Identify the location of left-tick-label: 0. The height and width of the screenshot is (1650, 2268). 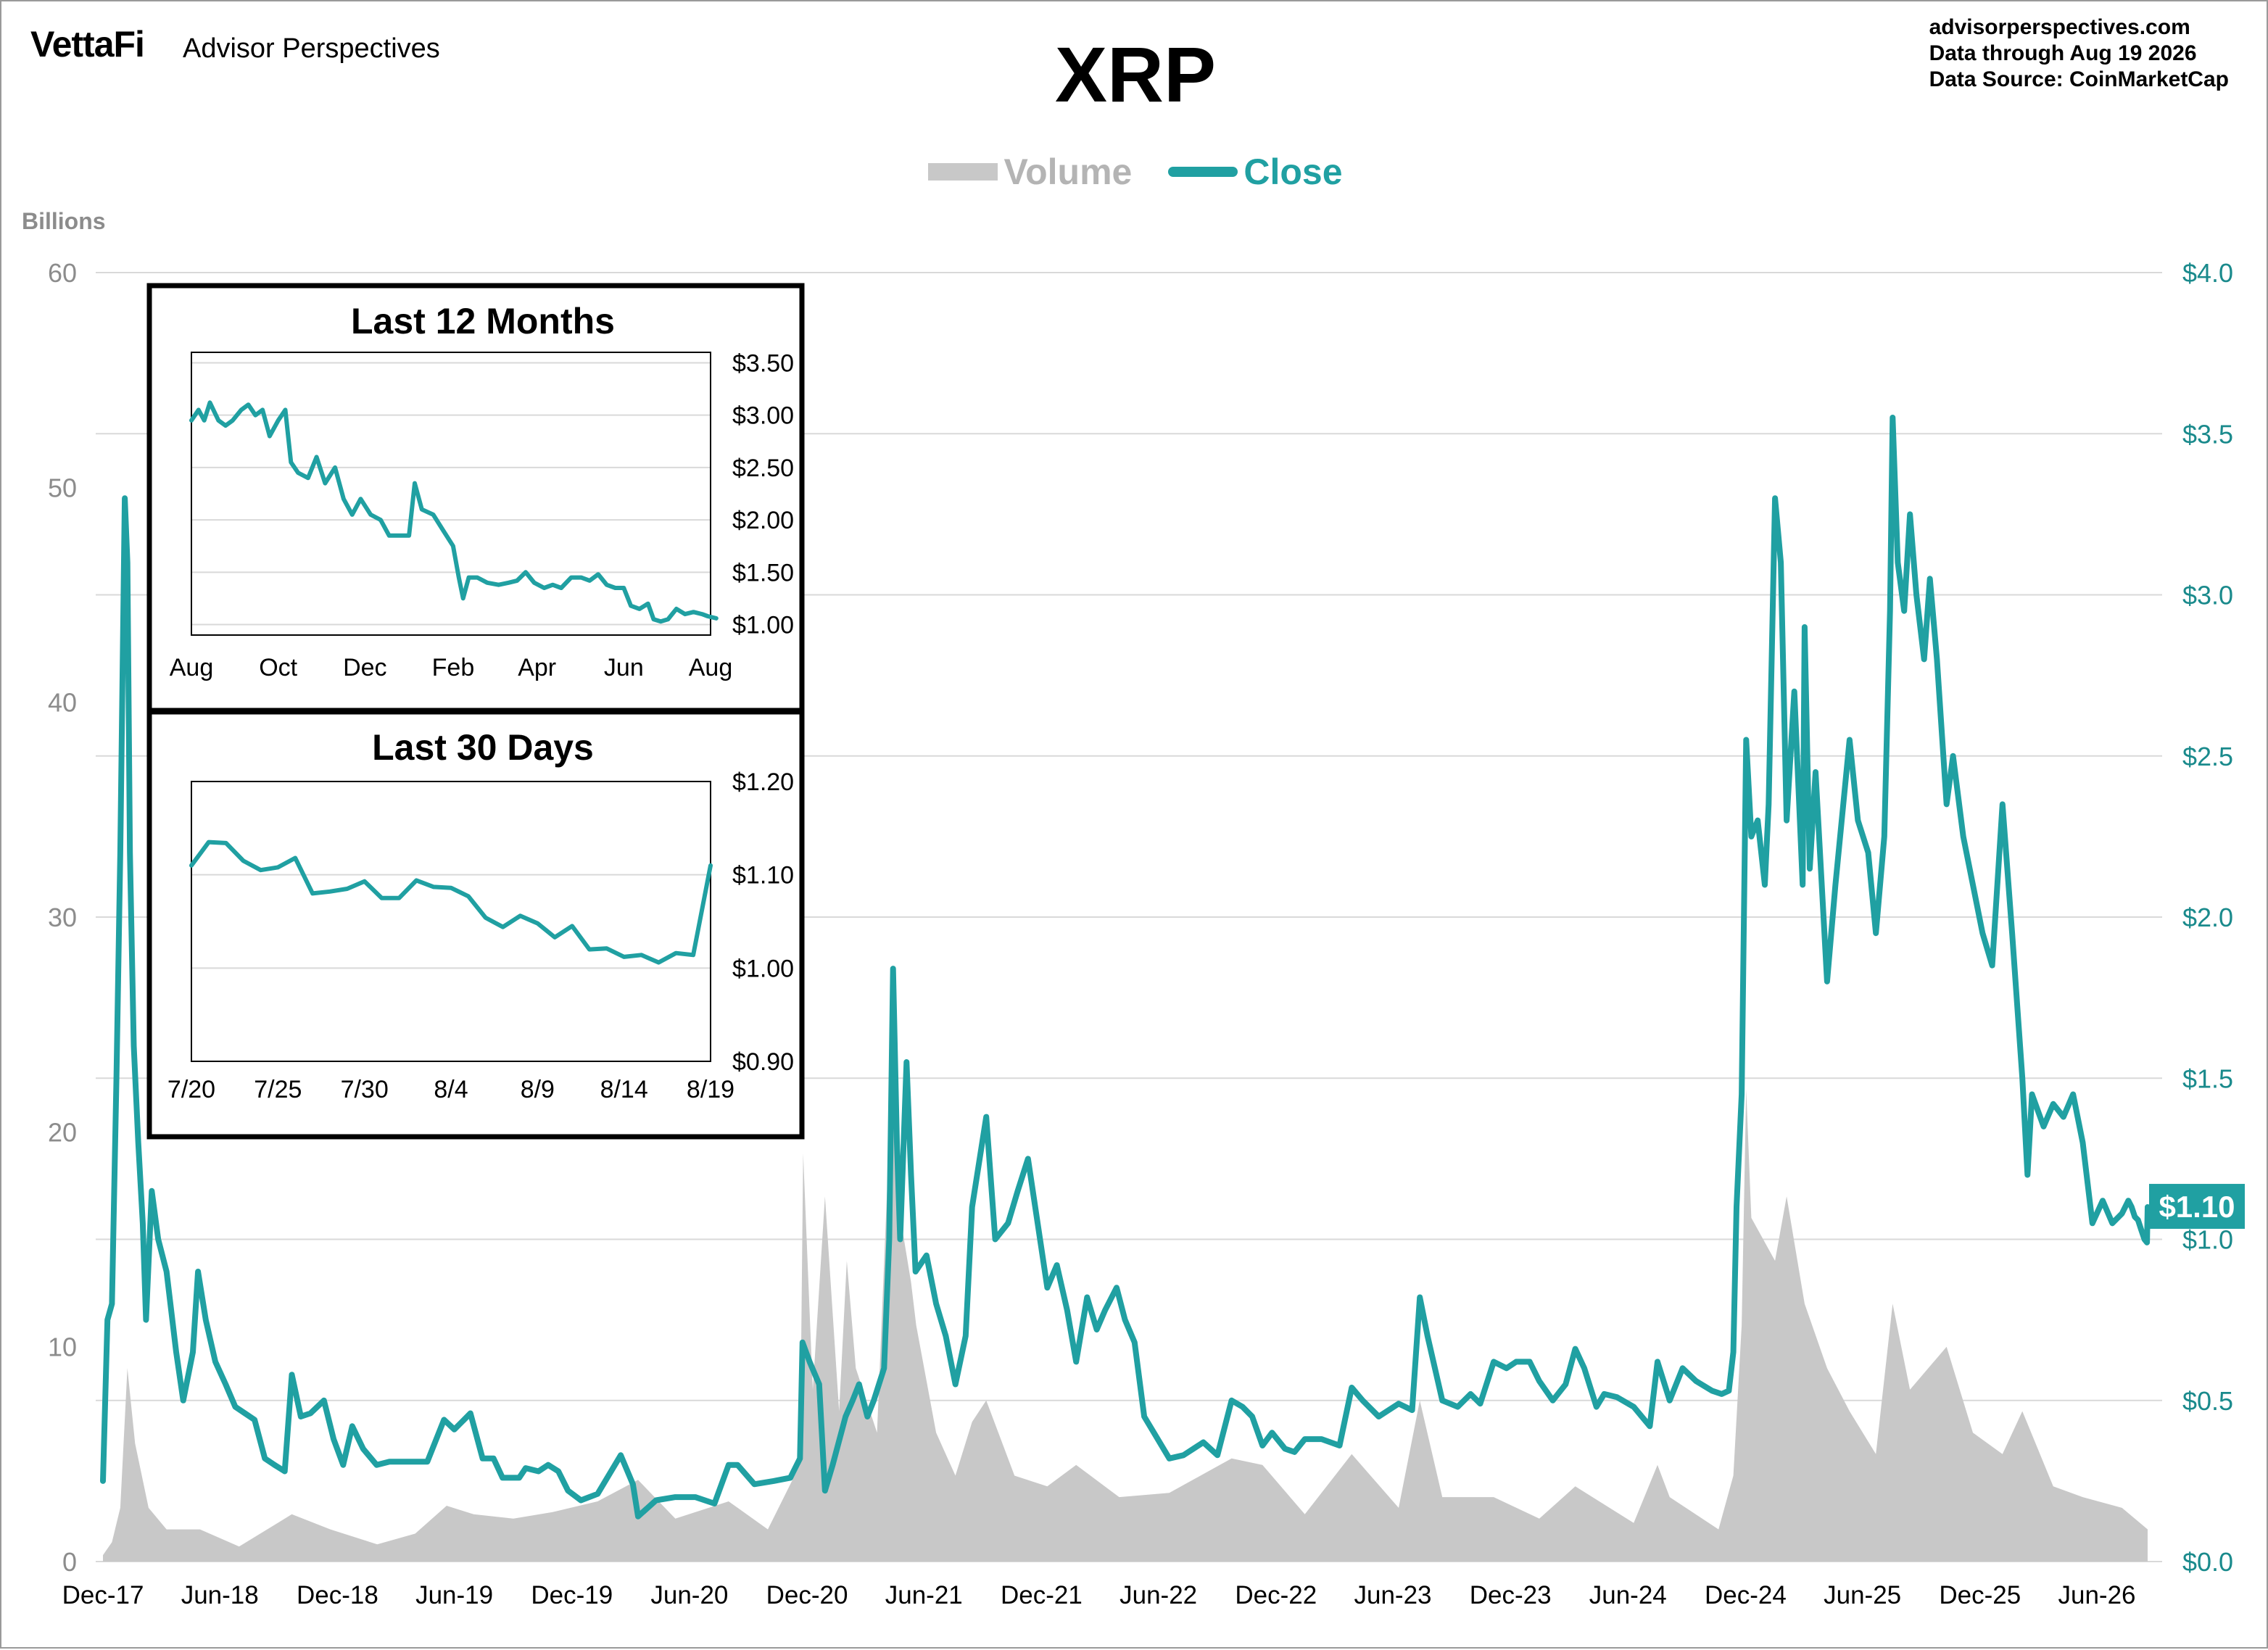
(69, 1562).